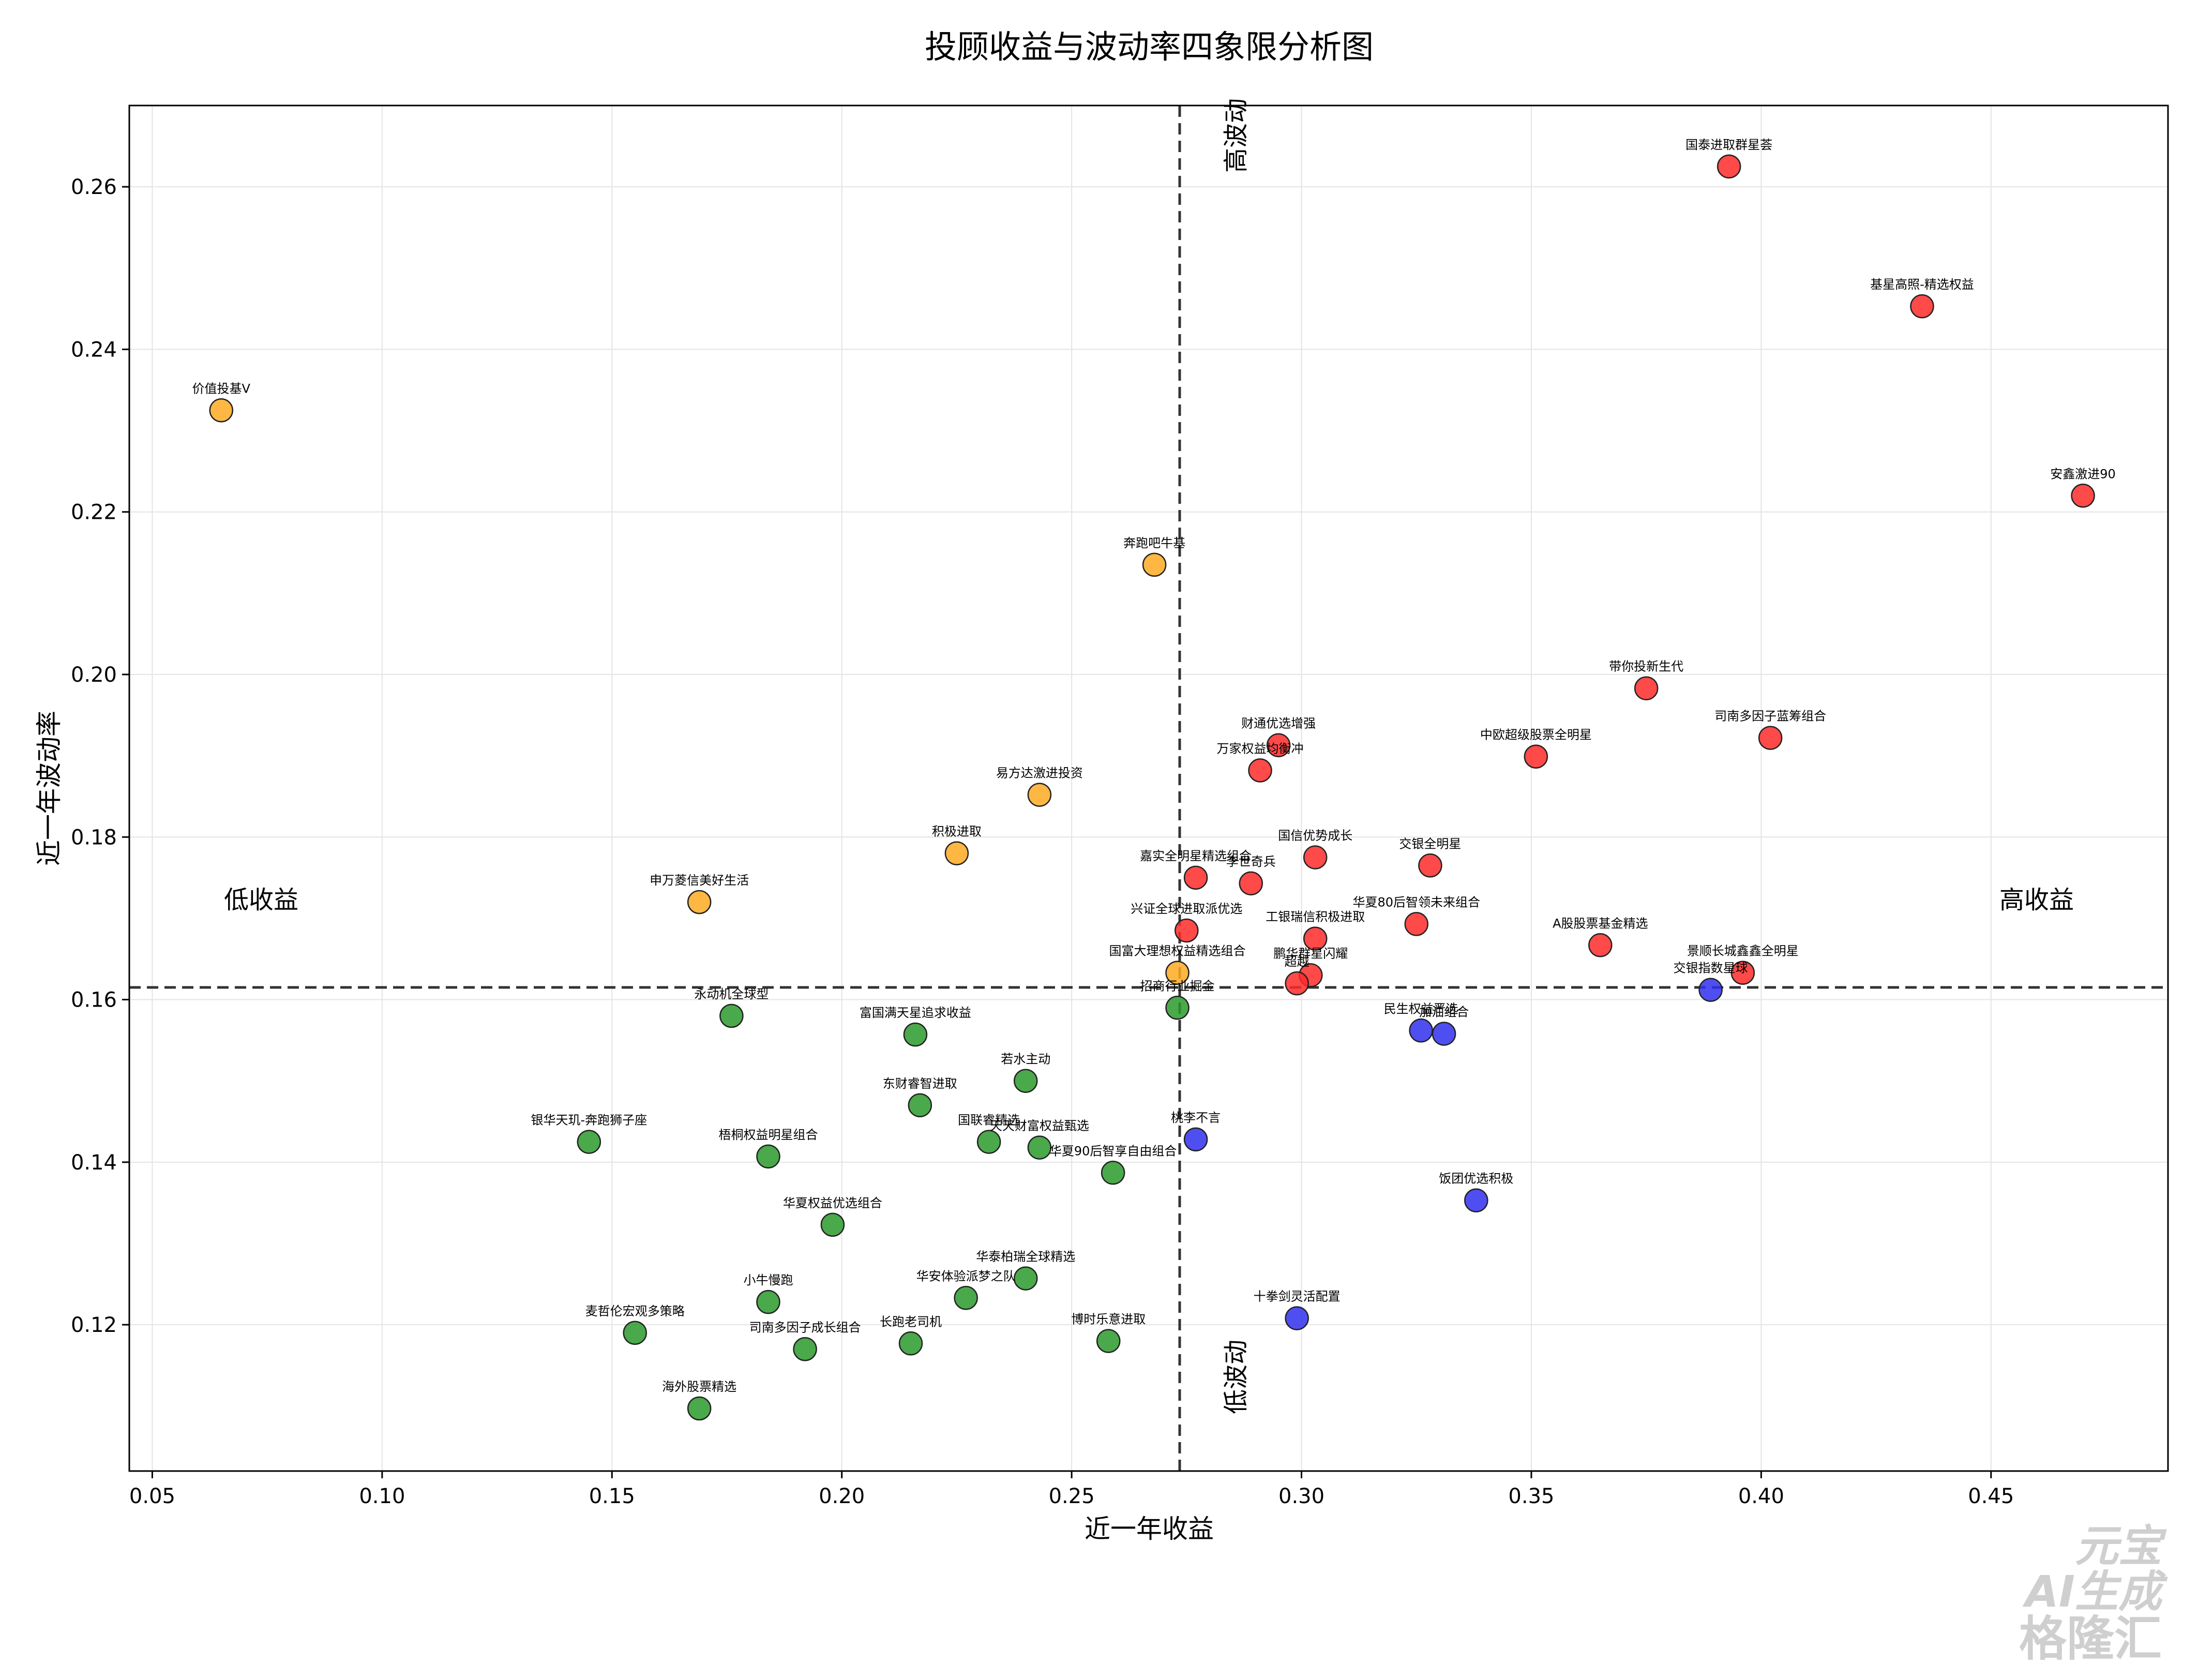 This screenshot has width=2198, height=1680. Describe the element at coordinates (1297, 1296) in the screenshot. I see `data-label-30: 十拳剑灵活配置` at that location.